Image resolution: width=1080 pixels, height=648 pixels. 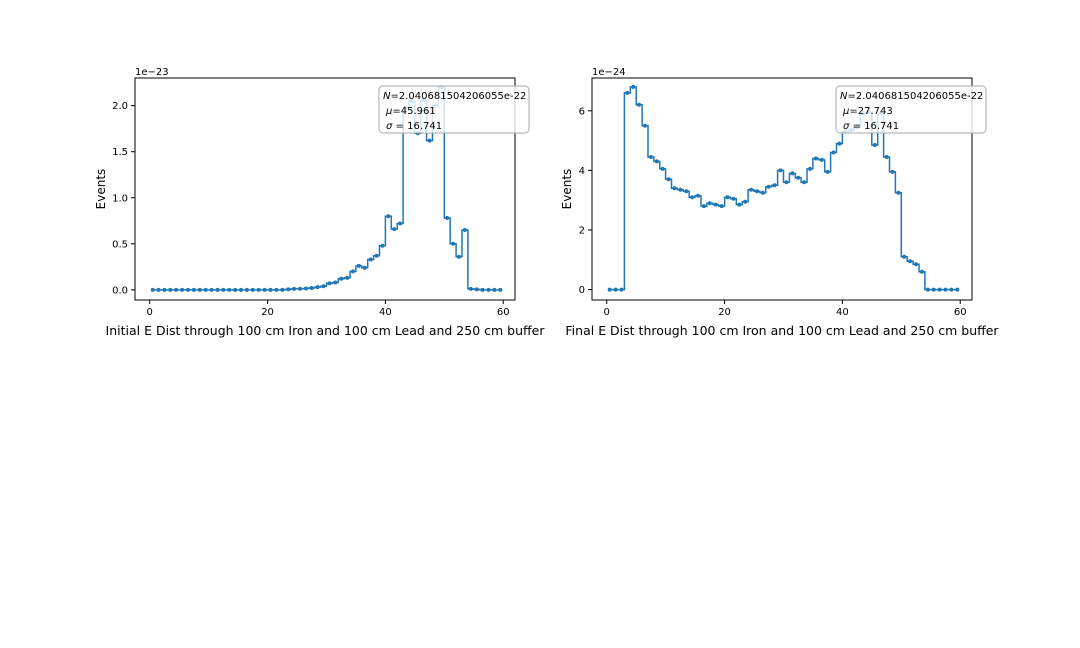 What do you see at coordinates (724, 312) in the screenshot?
I see `x-tick-label: 20` at bounding box center [724, 312].